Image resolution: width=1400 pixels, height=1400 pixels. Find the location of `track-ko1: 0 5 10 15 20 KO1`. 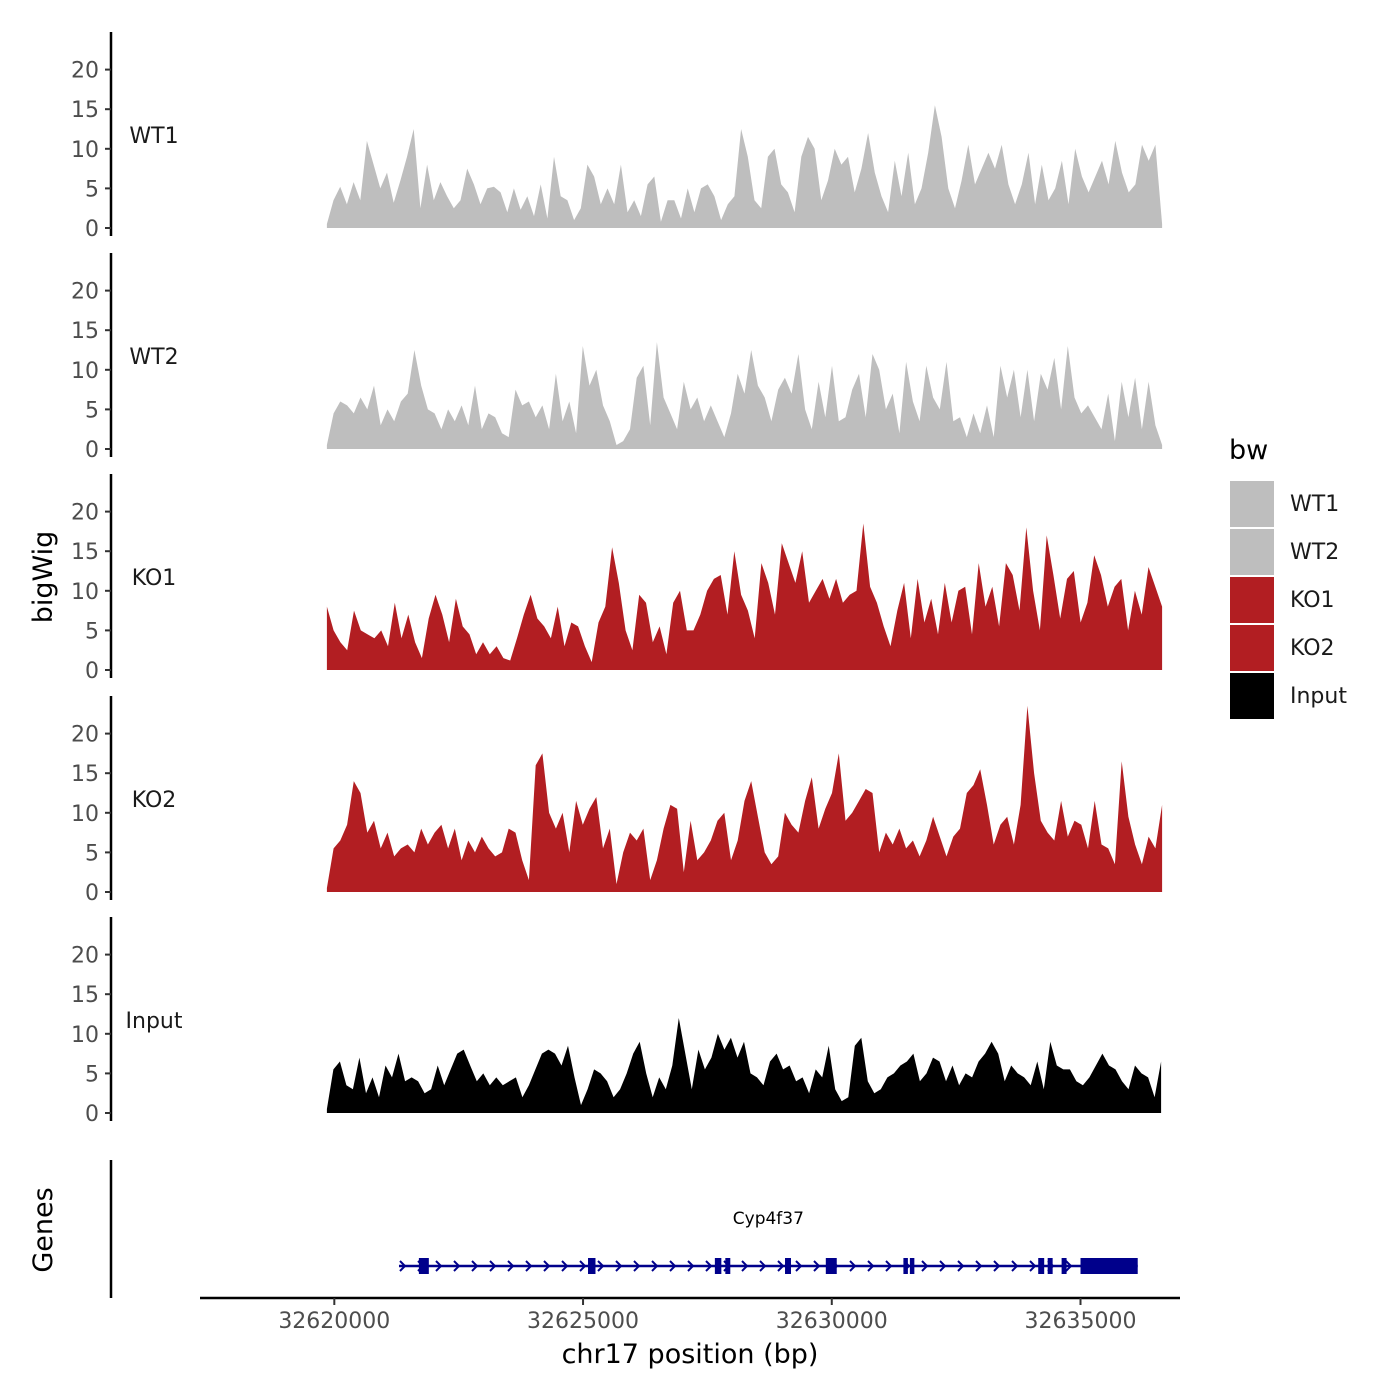

track-ko1: 0 5 10 15 20 KO1 is located at coordinates (617, 579).